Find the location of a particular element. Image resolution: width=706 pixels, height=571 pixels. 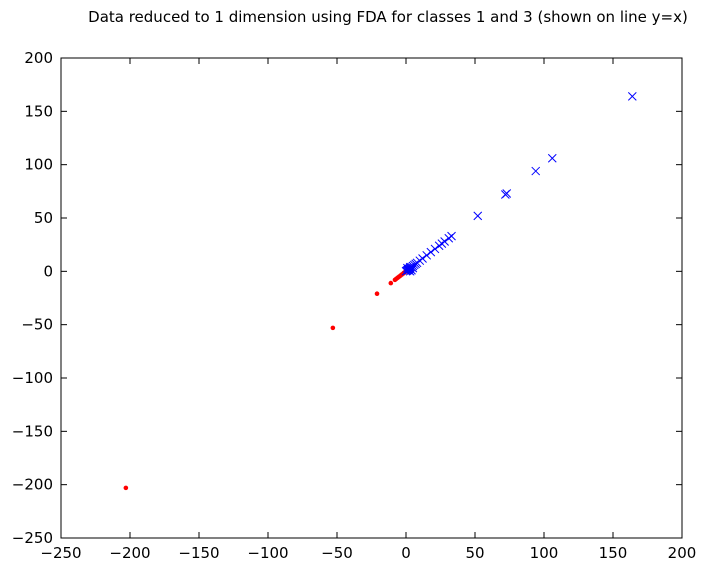

x-tick-label: 50 is located at coordinates (474, 553).